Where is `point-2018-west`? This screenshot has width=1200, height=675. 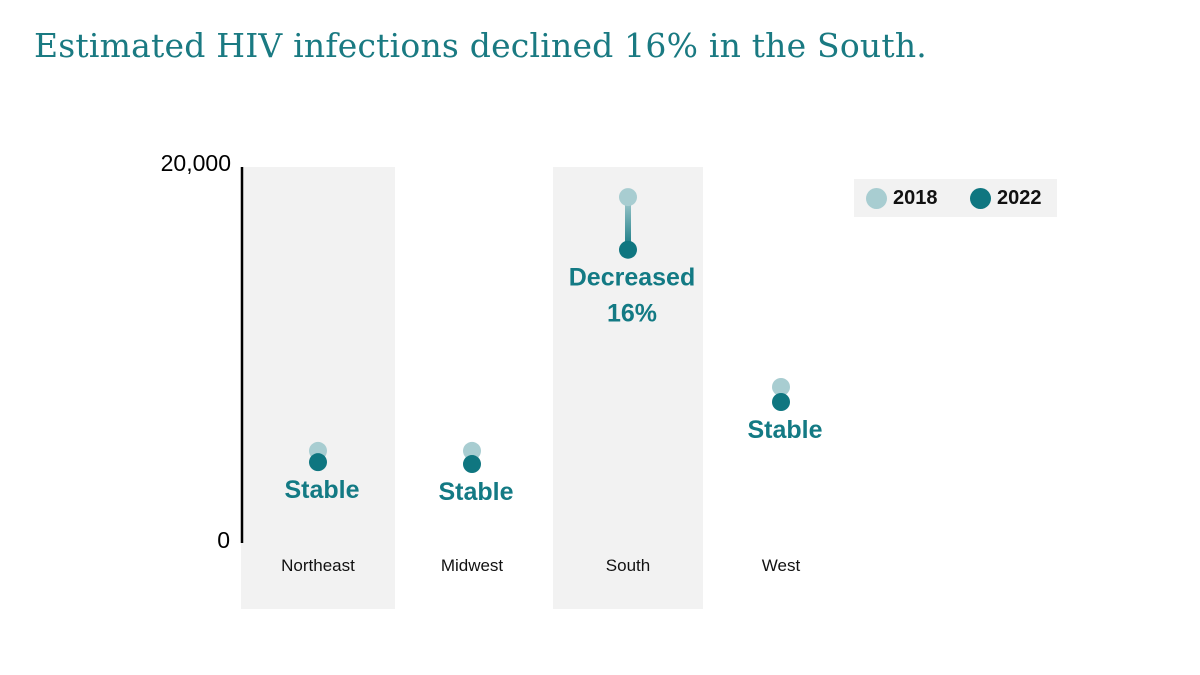 point-2018-west is located at coordinates (781, 386).